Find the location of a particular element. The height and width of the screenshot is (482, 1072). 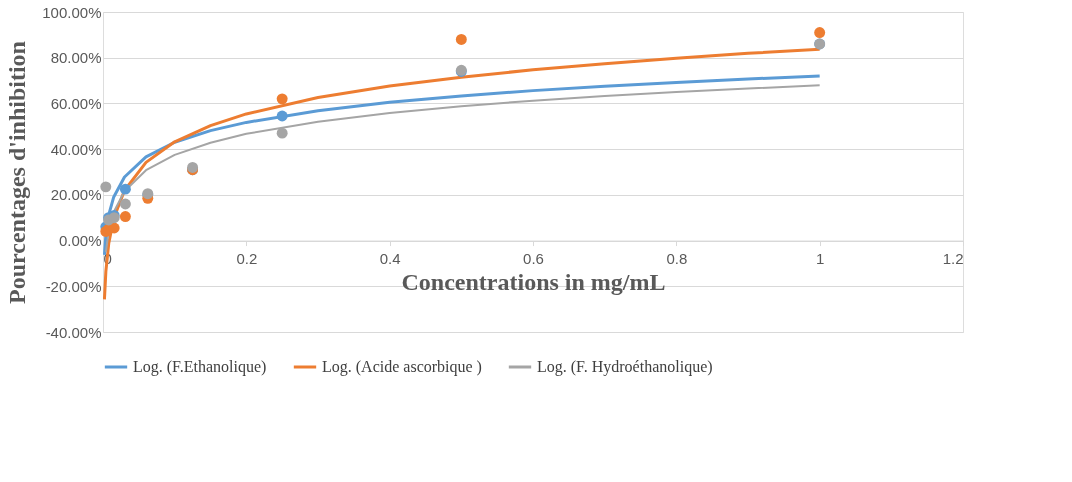

x-tick-label: 0.4 is located at coordinates (390, 259).